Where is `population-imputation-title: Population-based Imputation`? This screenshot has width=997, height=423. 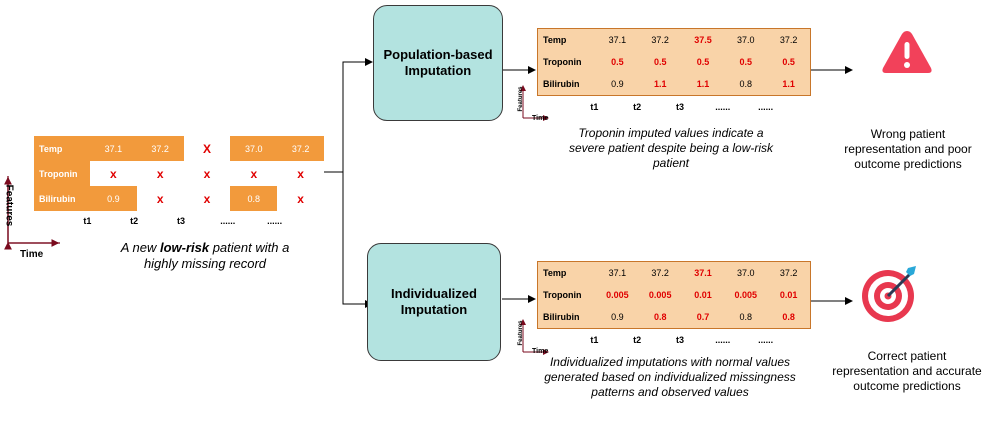 population-imputation-title: Population-based Imputation is located at coordinates (438, 62).